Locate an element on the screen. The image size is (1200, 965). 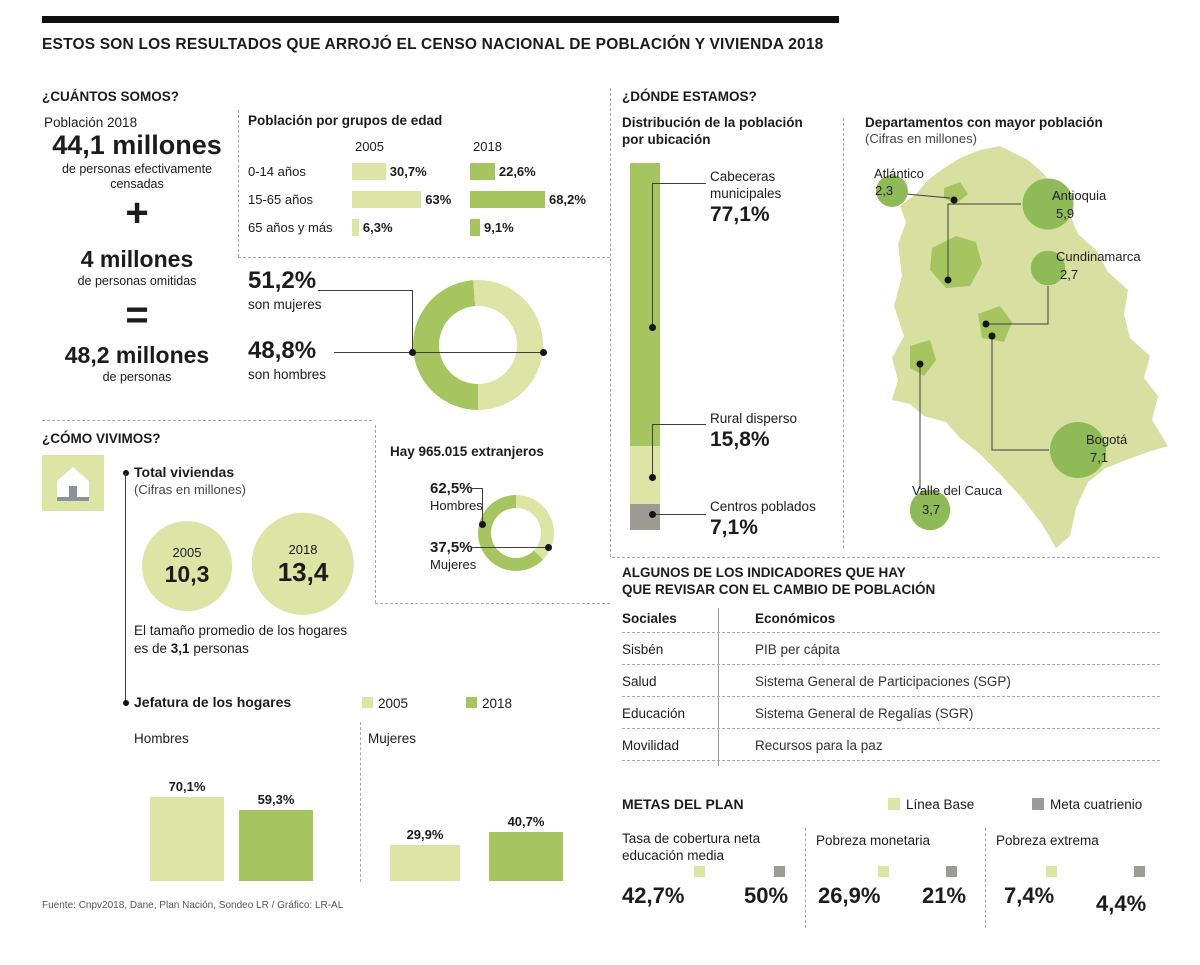
dept-value: 7,1 is located at coordinates (1099, 457).